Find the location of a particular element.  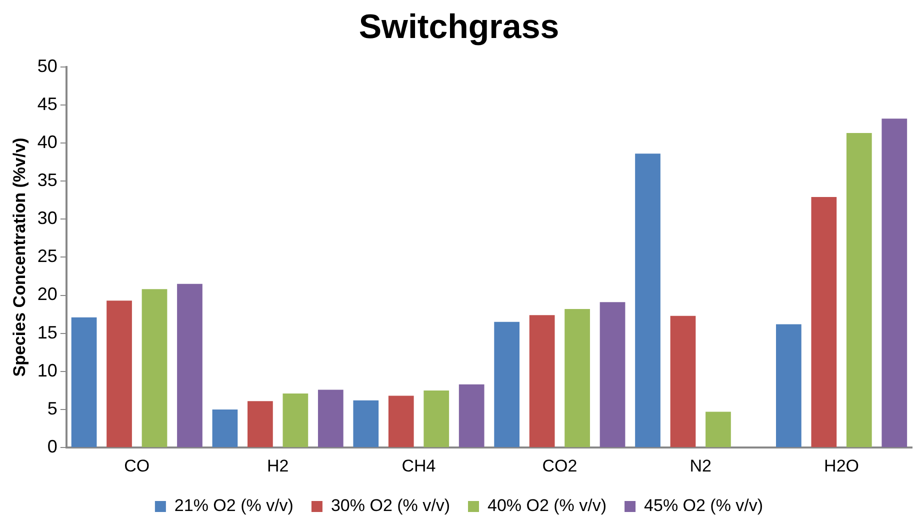

x-tick-label: CO is located at coordinates (137, 466).